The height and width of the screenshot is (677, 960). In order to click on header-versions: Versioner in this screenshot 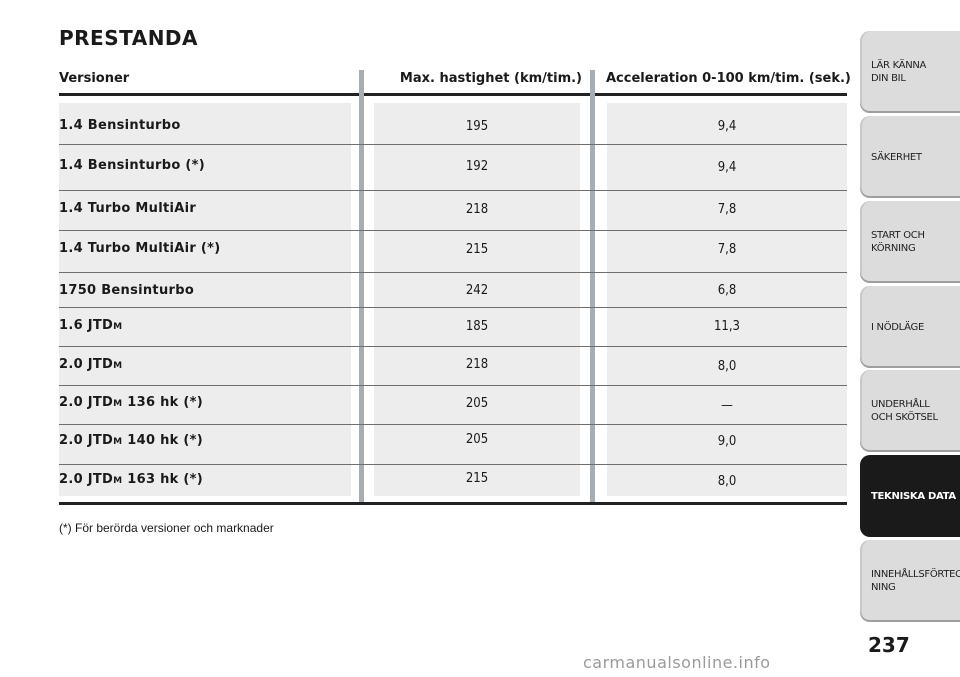, I will do `click(94, 78)`.